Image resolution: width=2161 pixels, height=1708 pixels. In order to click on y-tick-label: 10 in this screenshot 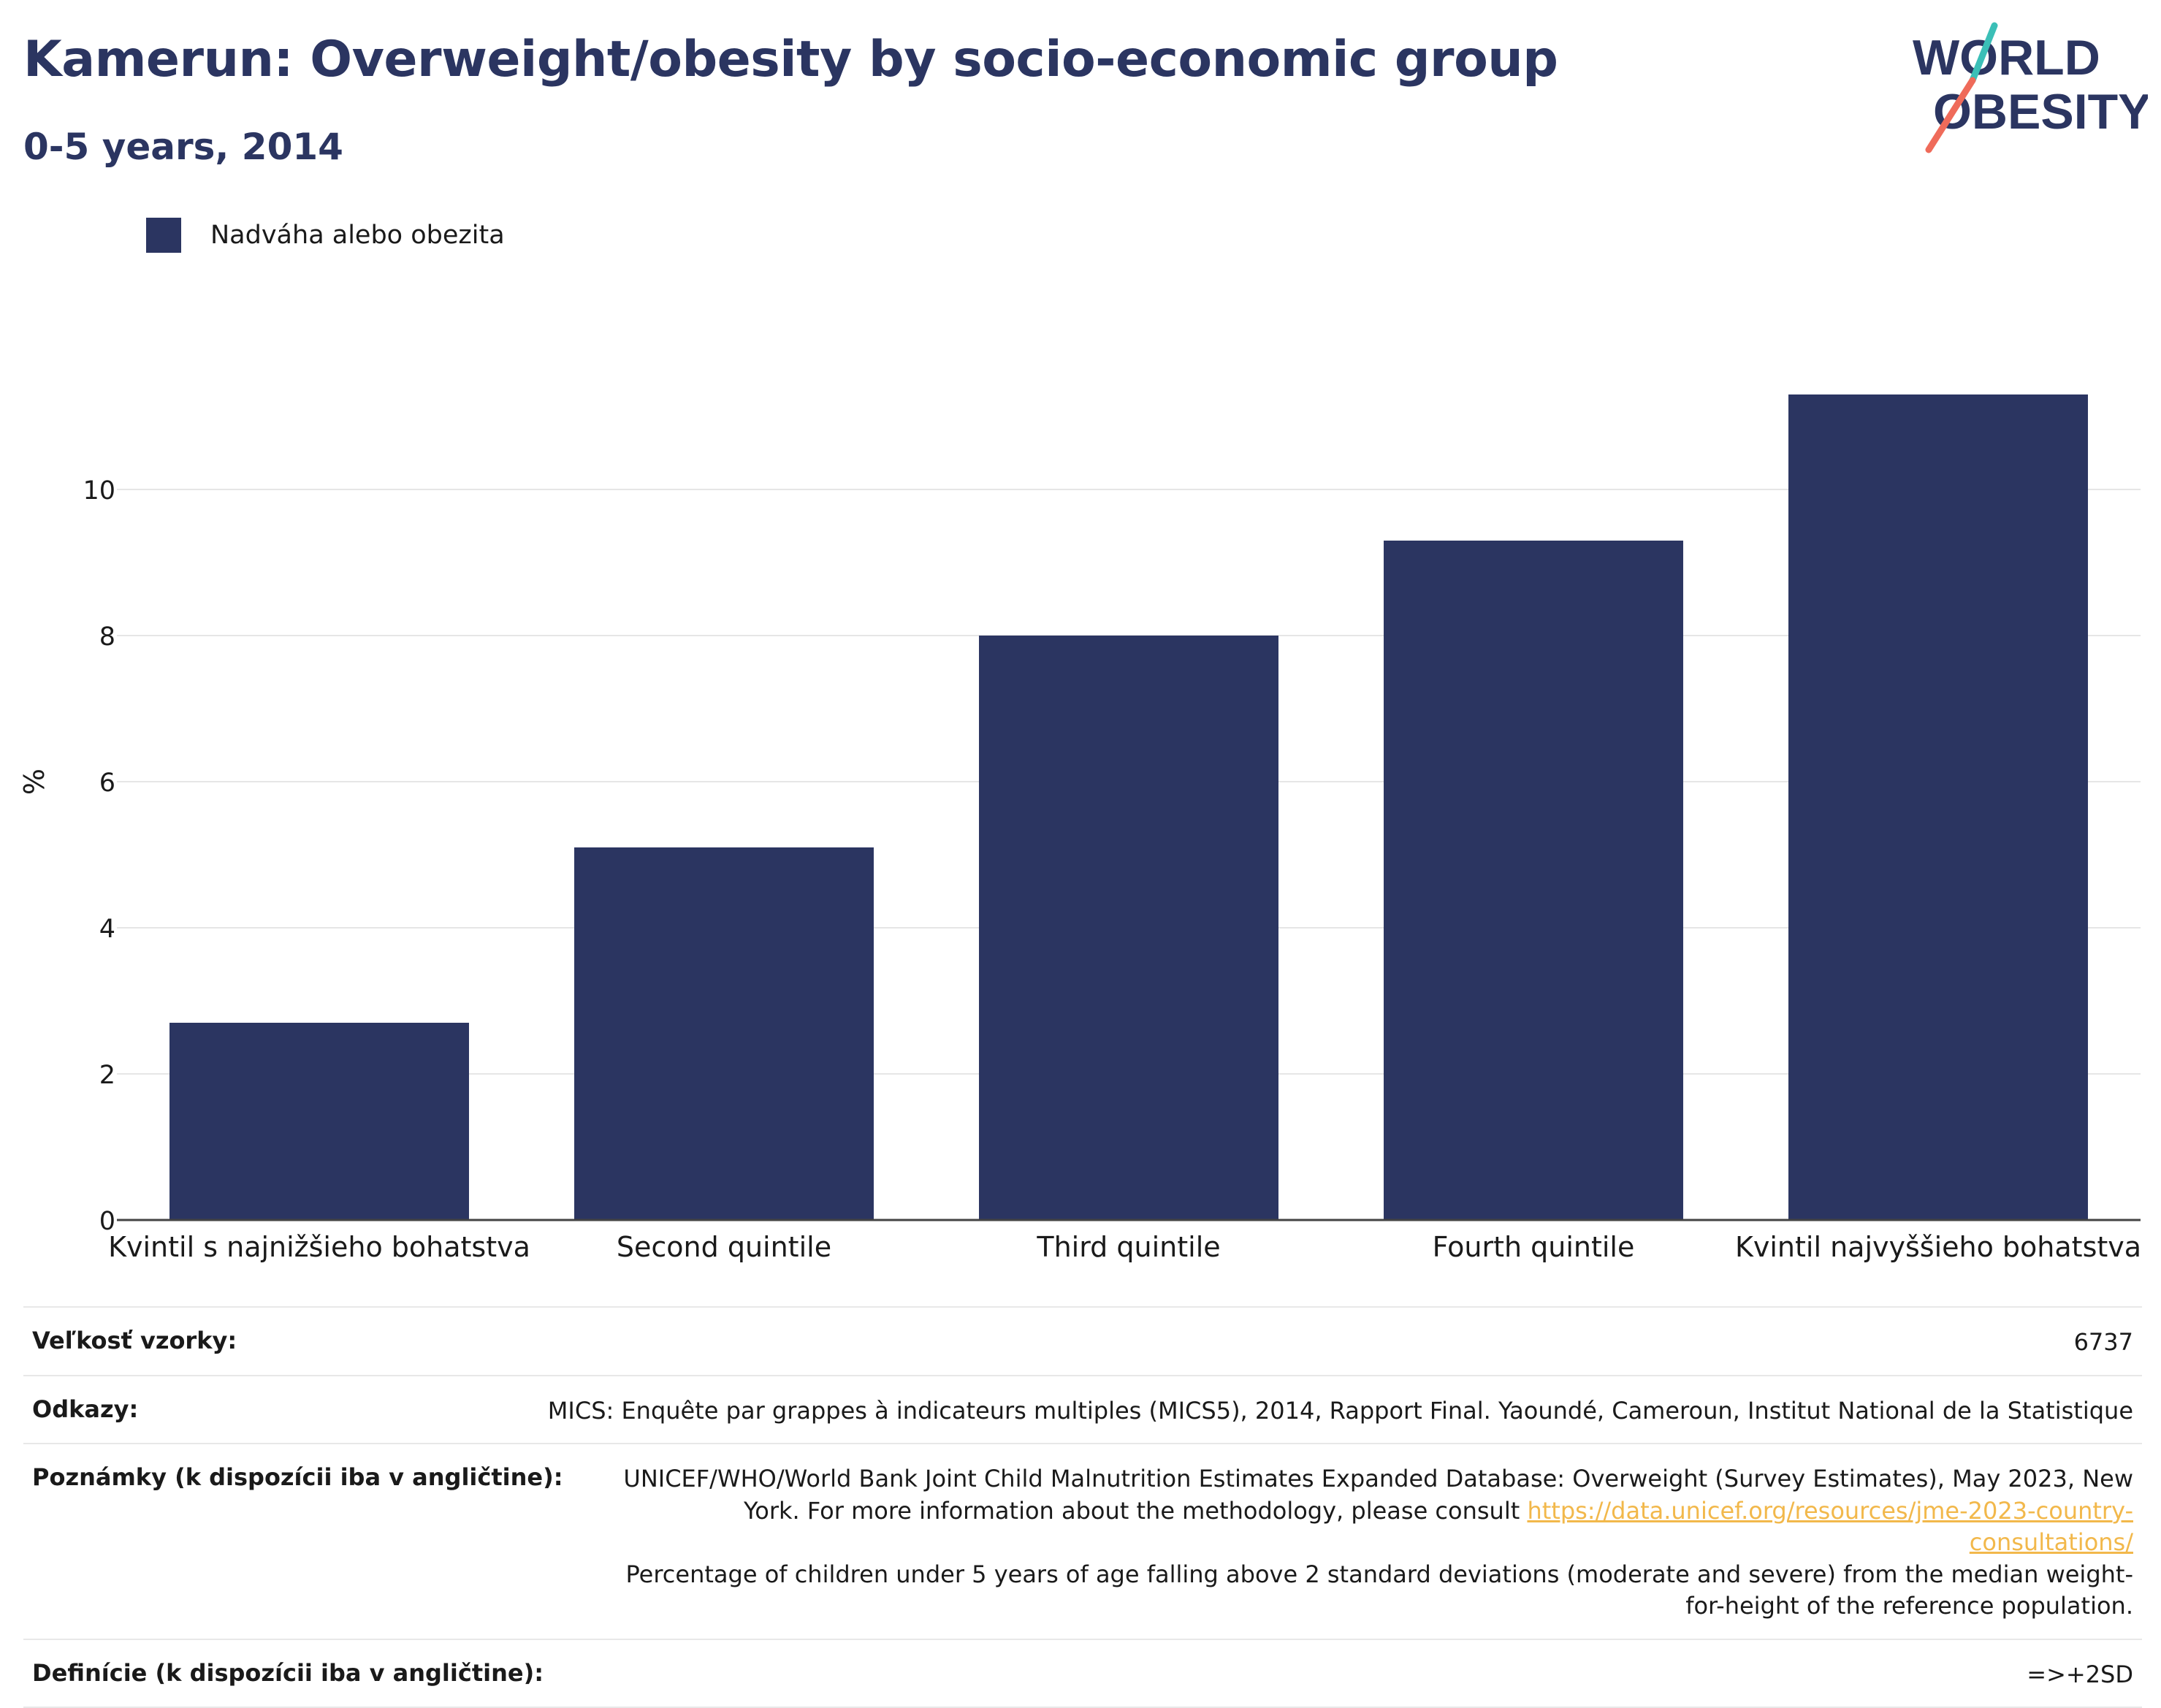, I will do `click(99, 491)`.